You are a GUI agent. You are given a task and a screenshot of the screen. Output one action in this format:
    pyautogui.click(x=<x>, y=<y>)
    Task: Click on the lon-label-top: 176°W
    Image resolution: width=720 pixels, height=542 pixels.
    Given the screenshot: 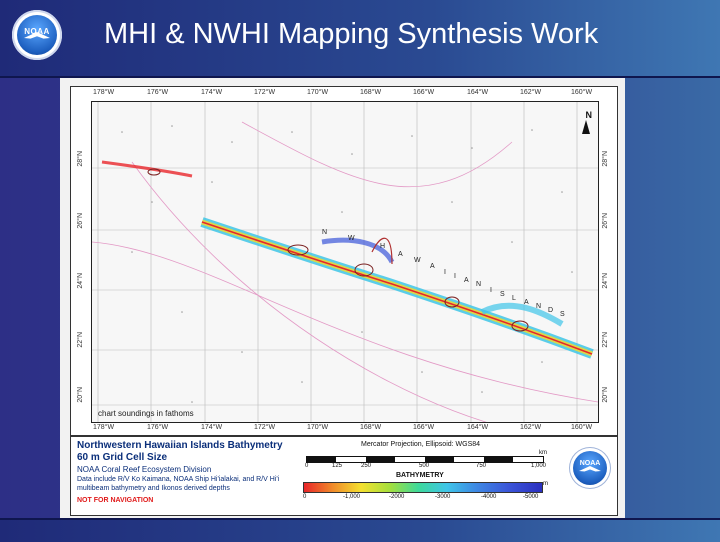 What is the action you would take?
    pyautogui.click(x=158, y=92)
    